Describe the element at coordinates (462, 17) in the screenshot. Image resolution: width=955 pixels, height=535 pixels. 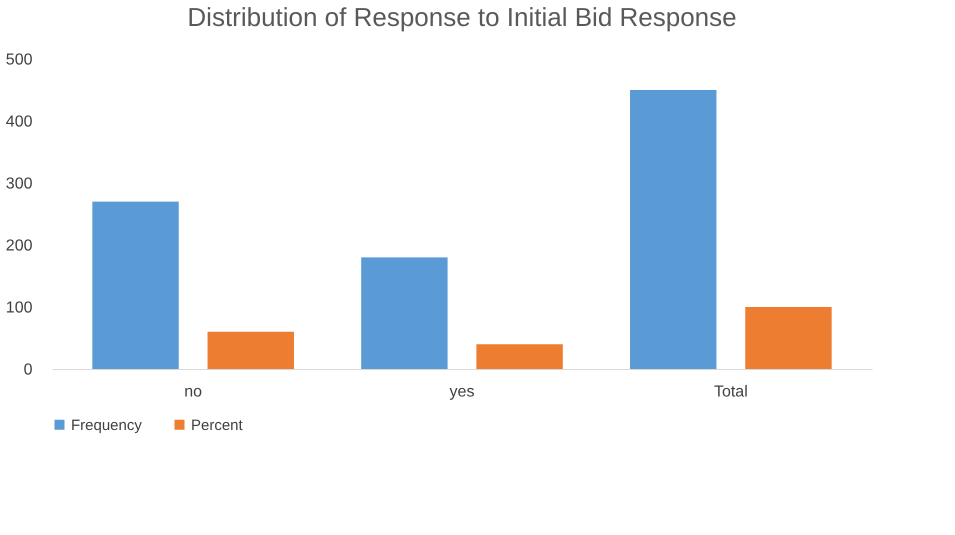
I see `chart-title: Distribution of Response to Initial Bid Response` at that location.